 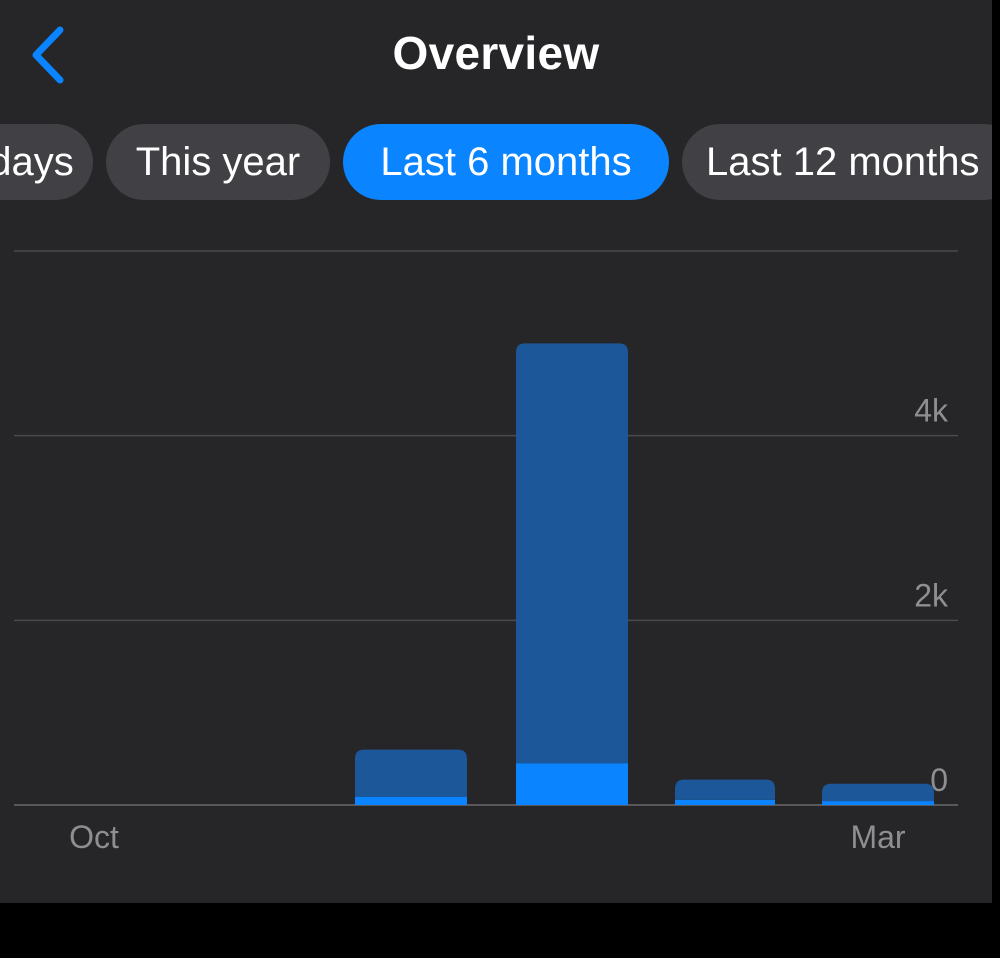 I want to click on y-tick-label: 0, so click(x=939, y=780).